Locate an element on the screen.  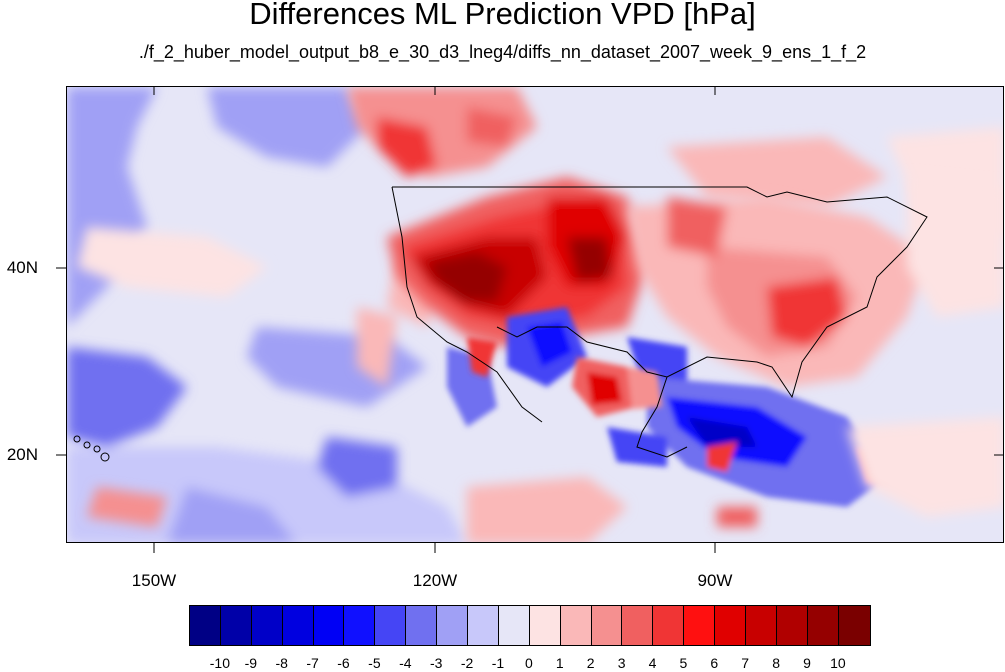
colorbar-label: 3 is located at coordinates (621, 663).